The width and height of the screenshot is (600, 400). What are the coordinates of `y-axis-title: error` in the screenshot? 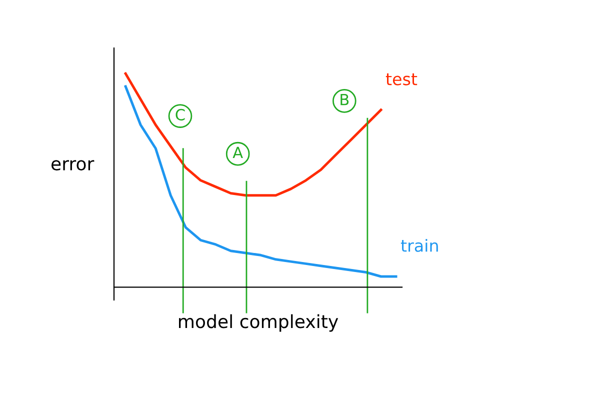 It's located at (72, 165).